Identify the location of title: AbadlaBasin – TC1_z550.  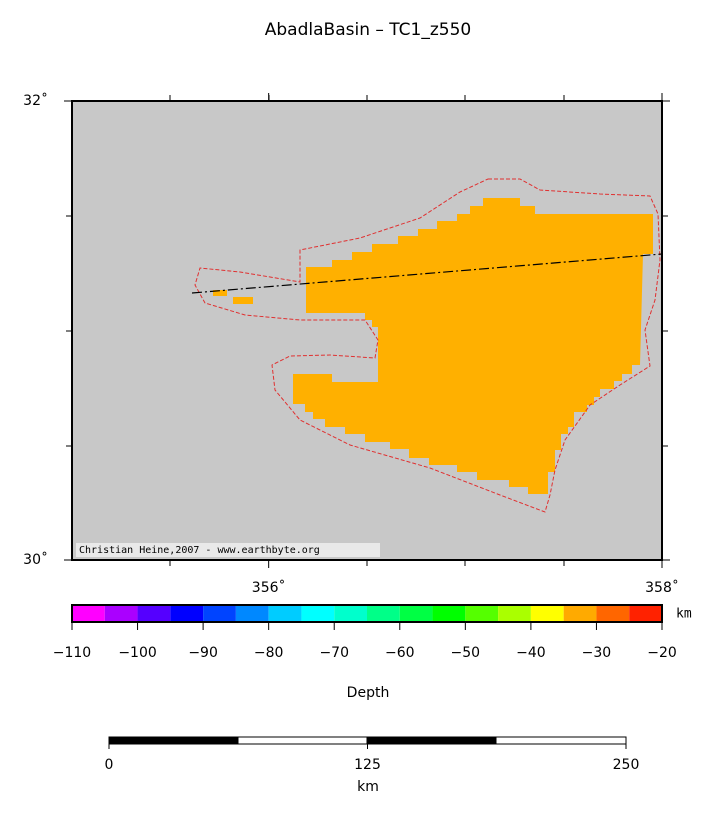
(368, 30).